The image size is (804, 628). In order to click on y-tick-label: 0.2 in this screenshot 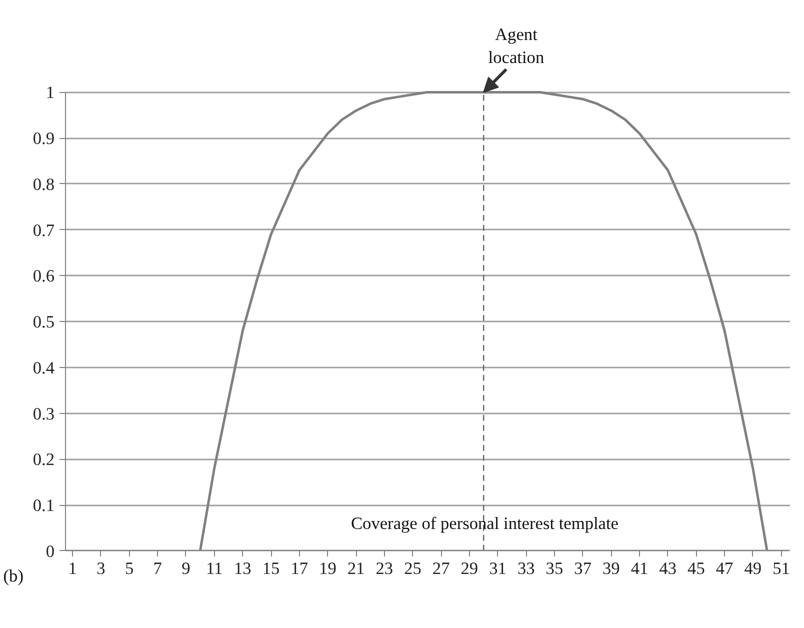, I will do `click(43, 460)`.